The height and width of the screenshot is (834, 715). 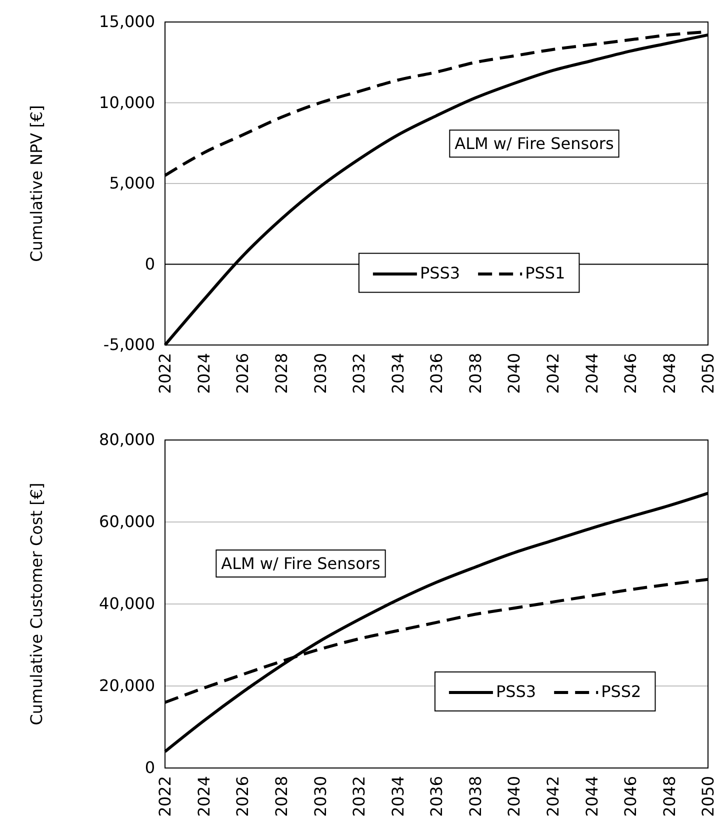 I want to click on y-tick-label: 15,000, so click(x=127, y=22).